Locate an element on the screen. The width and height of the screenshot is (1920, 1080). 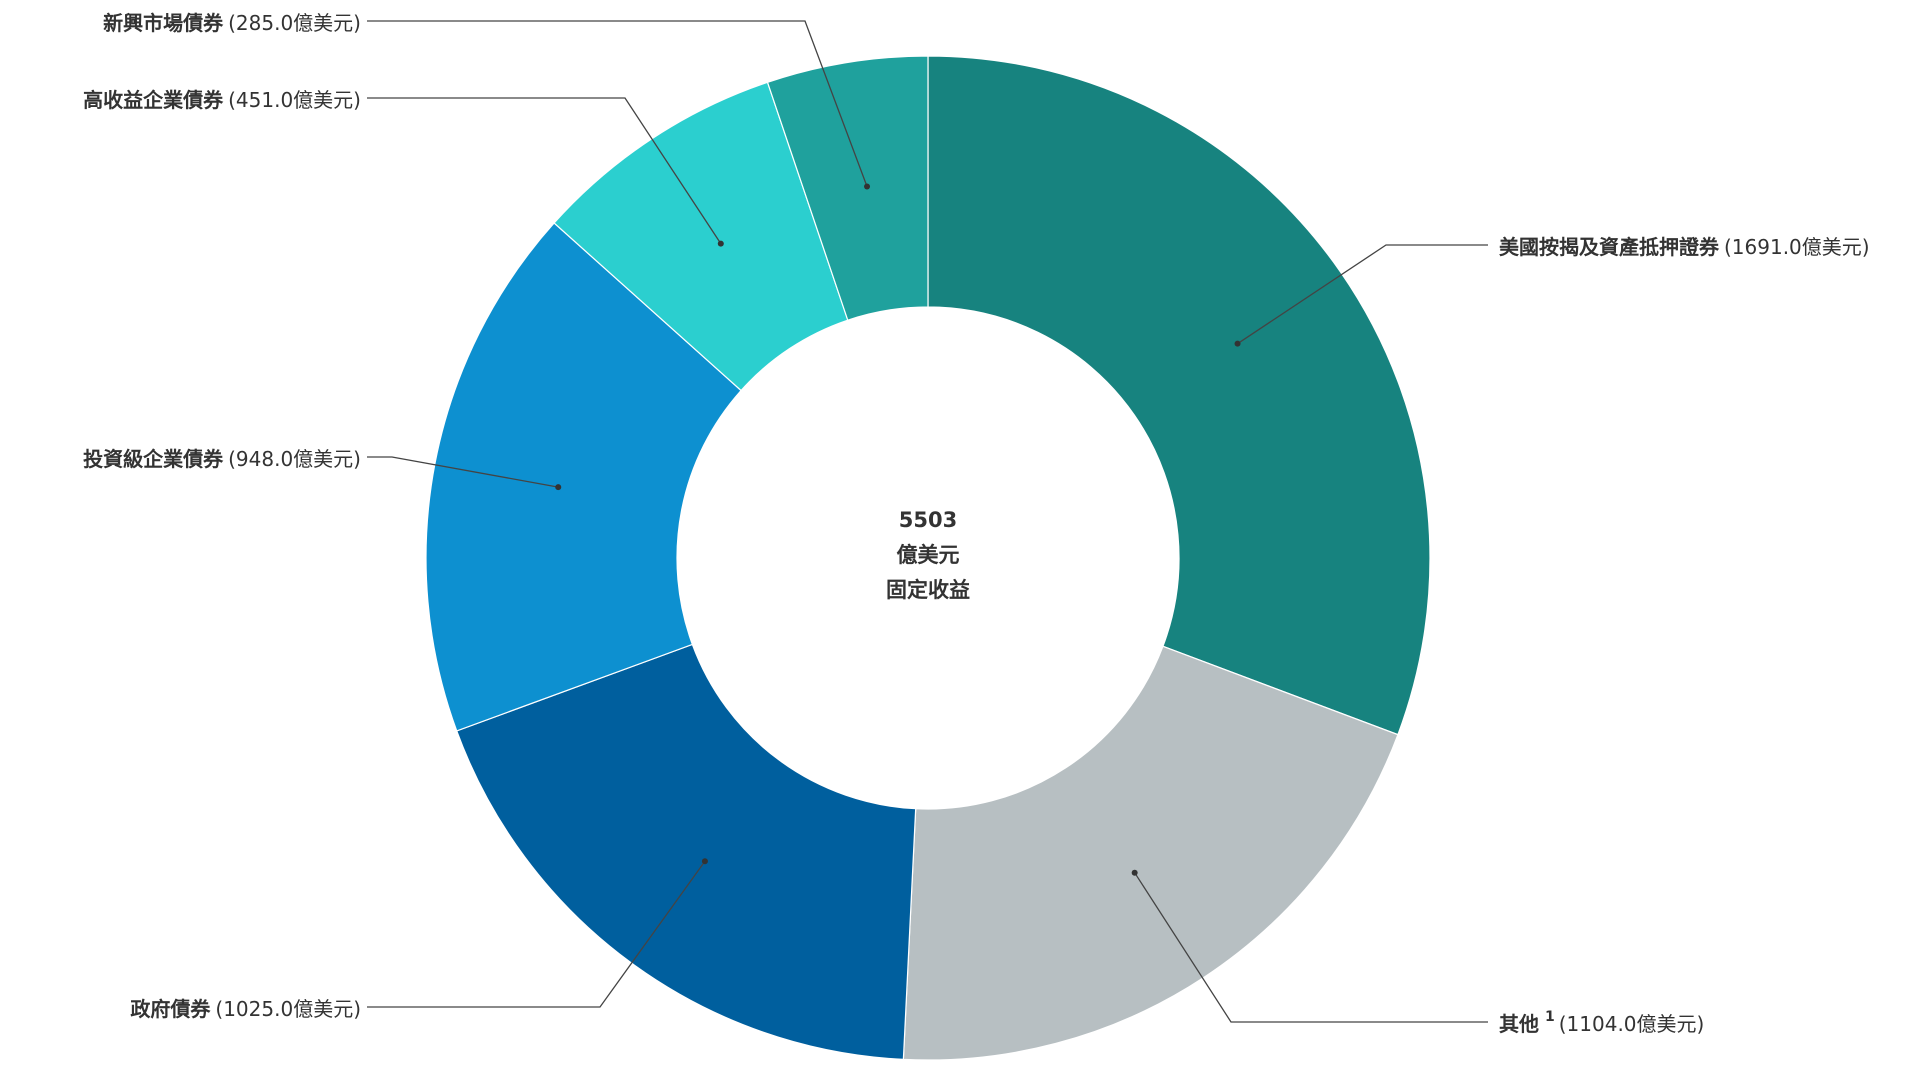
segment-label: 高收益企業債券 (451.0億美元) is located at coordinates (222, 100).